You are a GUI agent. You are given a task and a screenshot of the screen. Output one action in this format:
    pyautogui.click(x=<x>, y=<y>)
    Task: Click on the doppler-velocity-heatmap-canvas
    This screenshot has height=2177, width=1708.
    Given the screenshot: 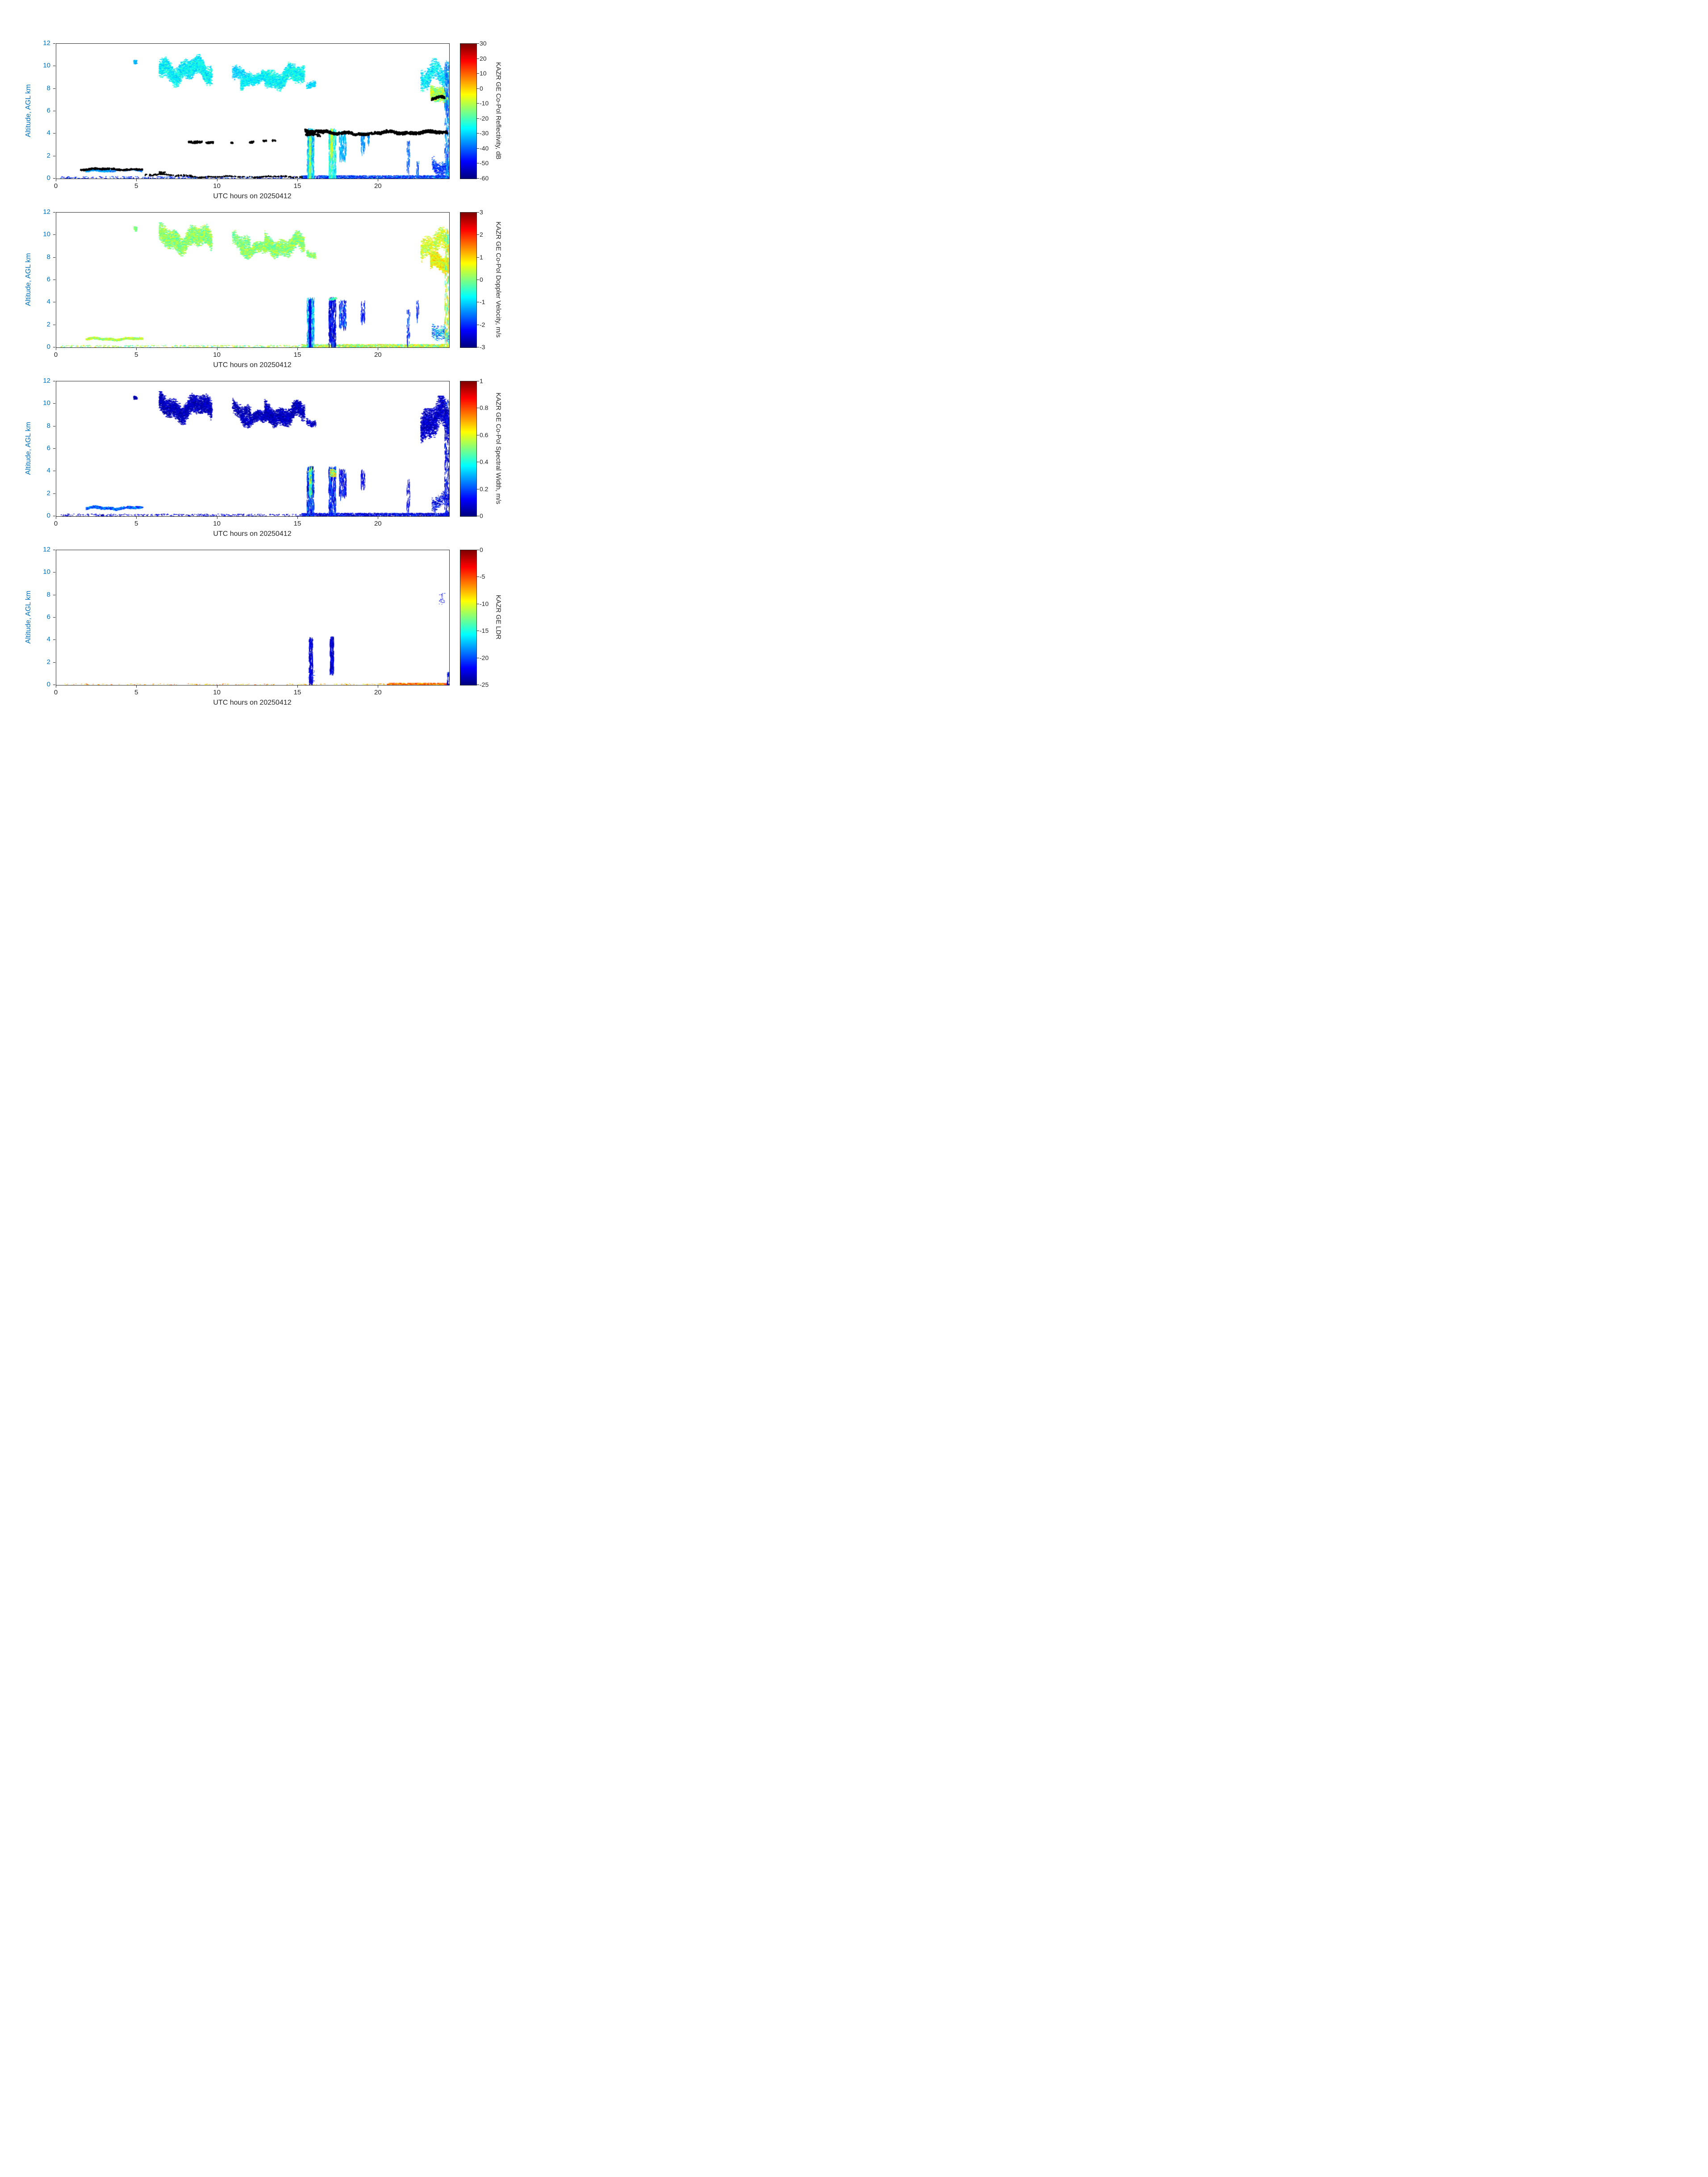 What is the action you would take?
    pyautogui.click(x=252, y=280)
    